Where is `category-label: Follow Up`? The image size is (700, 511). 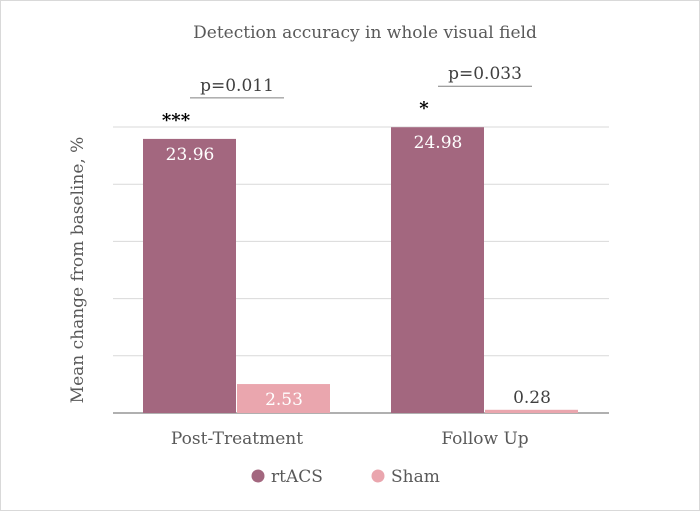 category-label: Follow Up is located at coordinates (484, 439).